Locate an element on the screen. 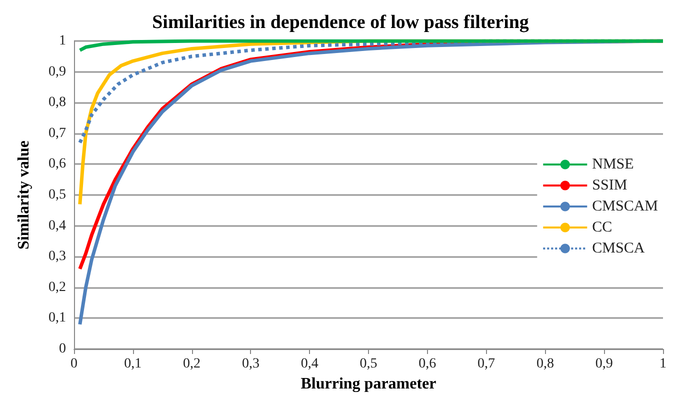  y-axis-title: Similarity value is located at coordinates (24, 195).